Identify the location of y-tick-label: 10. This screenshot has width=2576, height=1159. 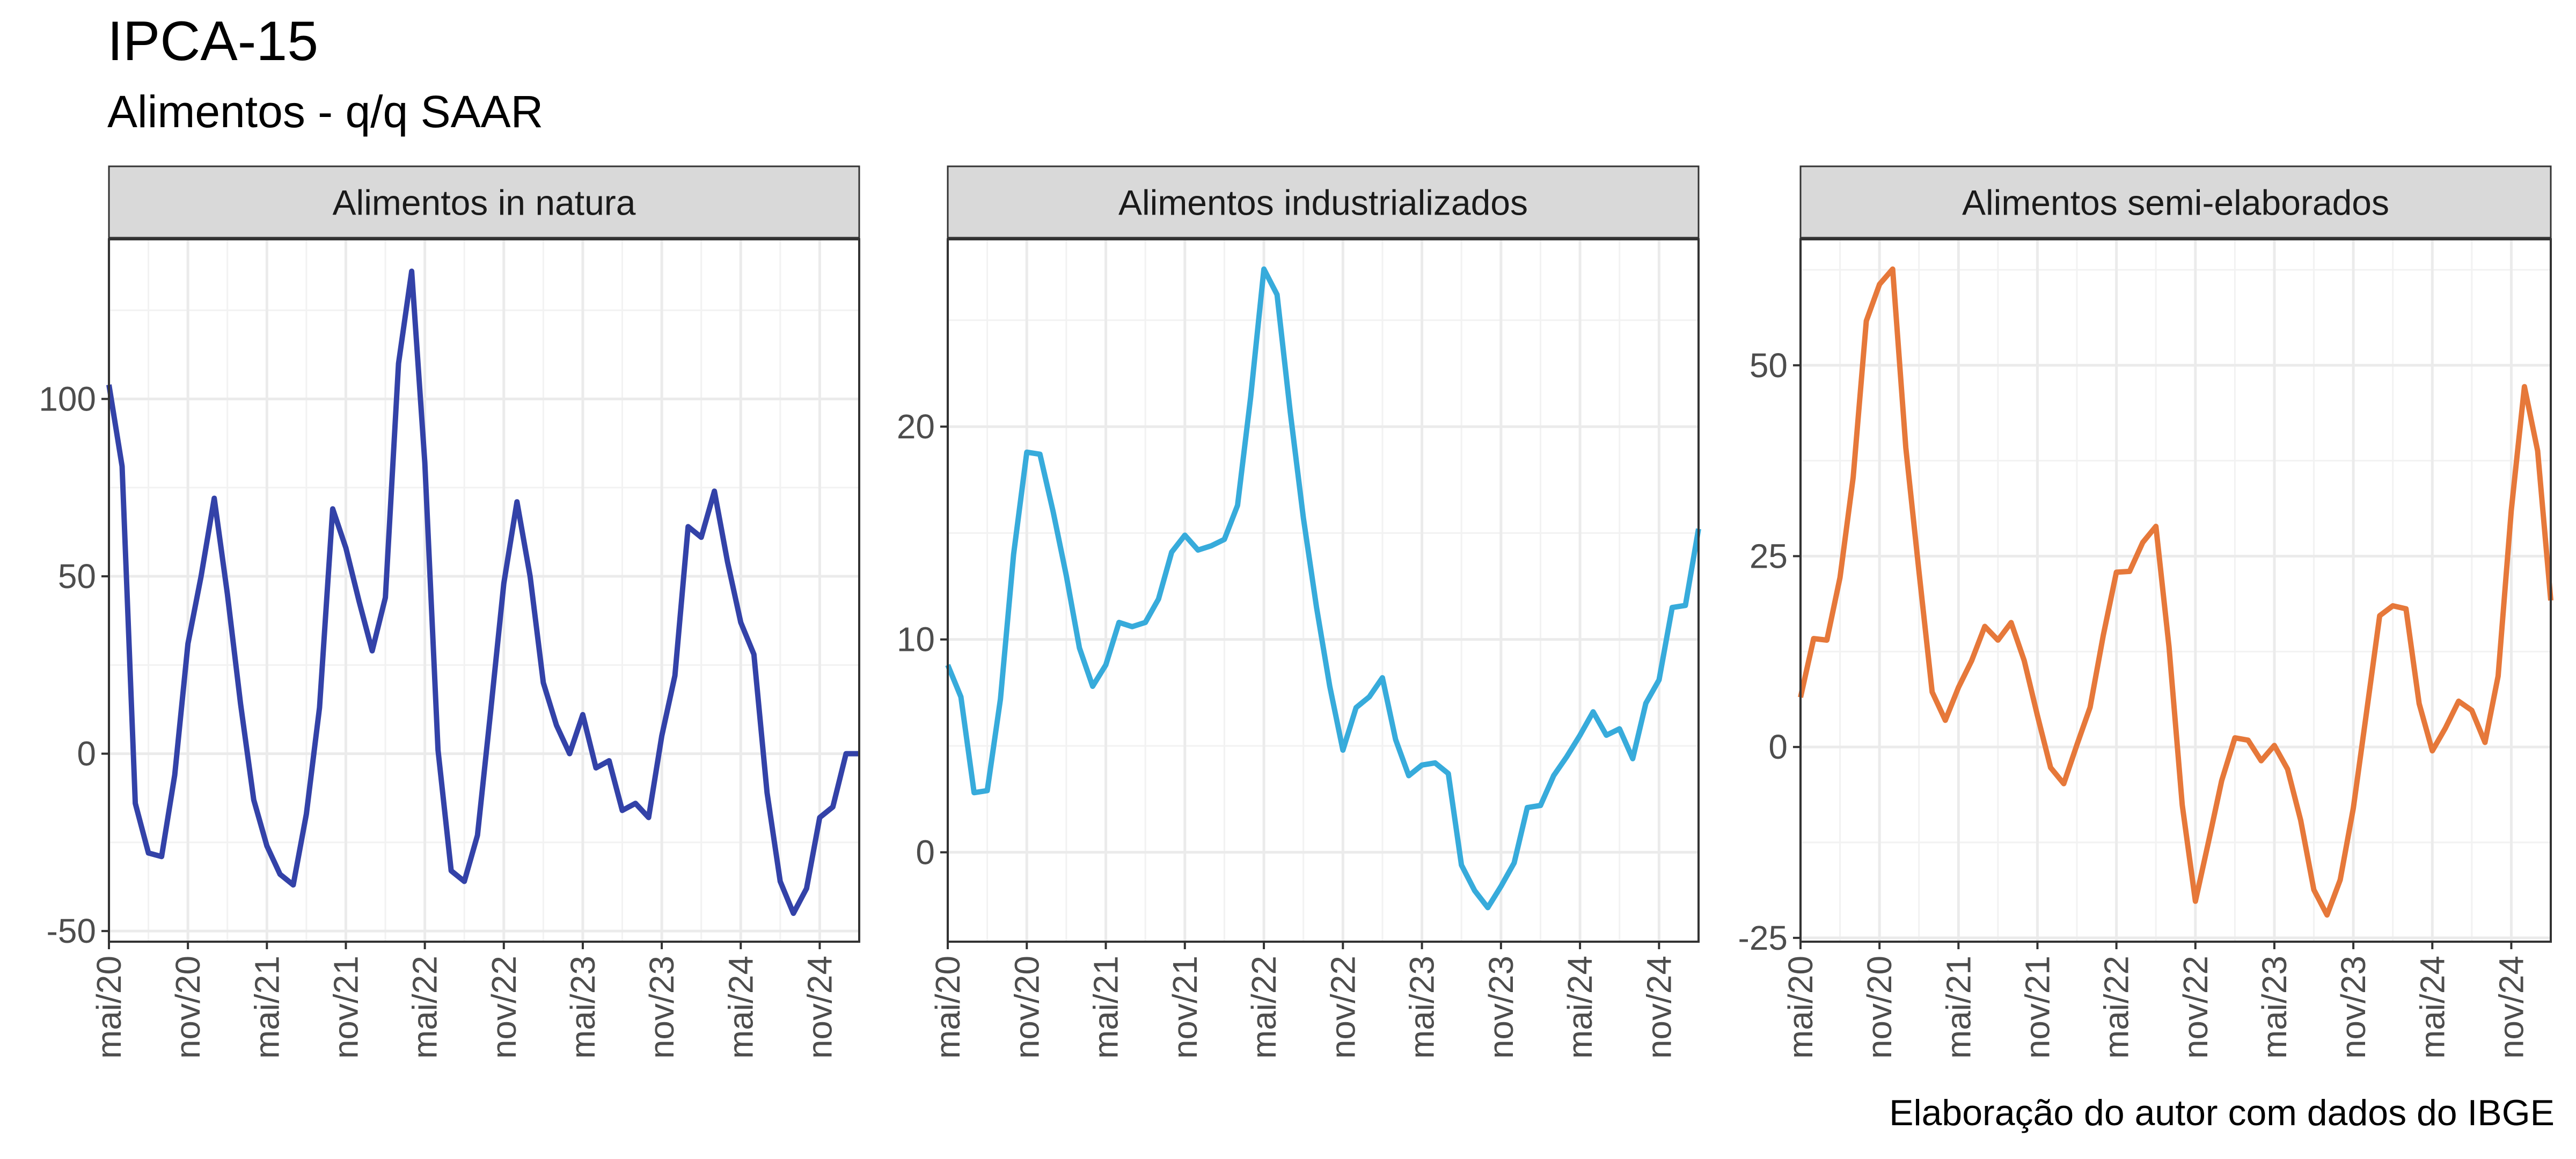
(916, 639).